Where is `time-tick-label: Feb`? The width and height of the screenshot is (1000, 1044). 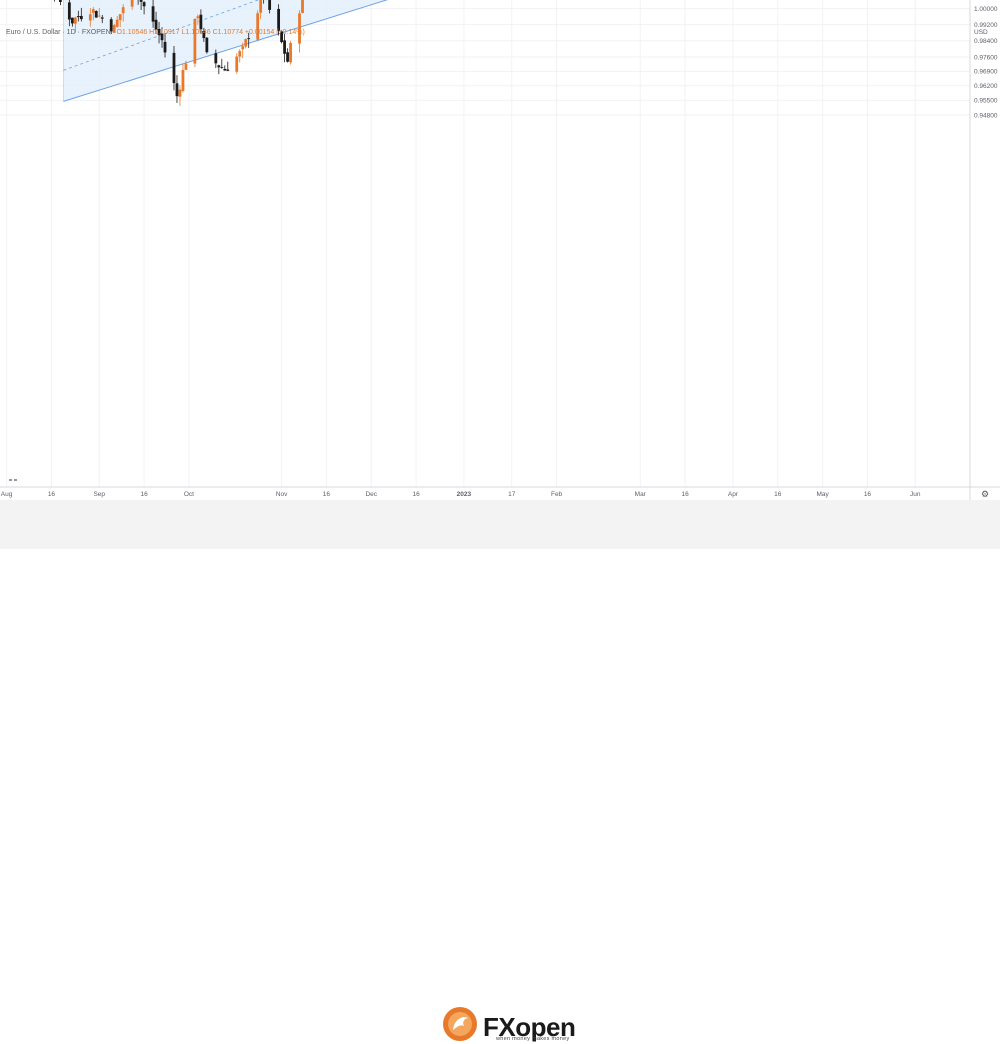 time-tick-label: Feb is located at coordinates (557, 494).